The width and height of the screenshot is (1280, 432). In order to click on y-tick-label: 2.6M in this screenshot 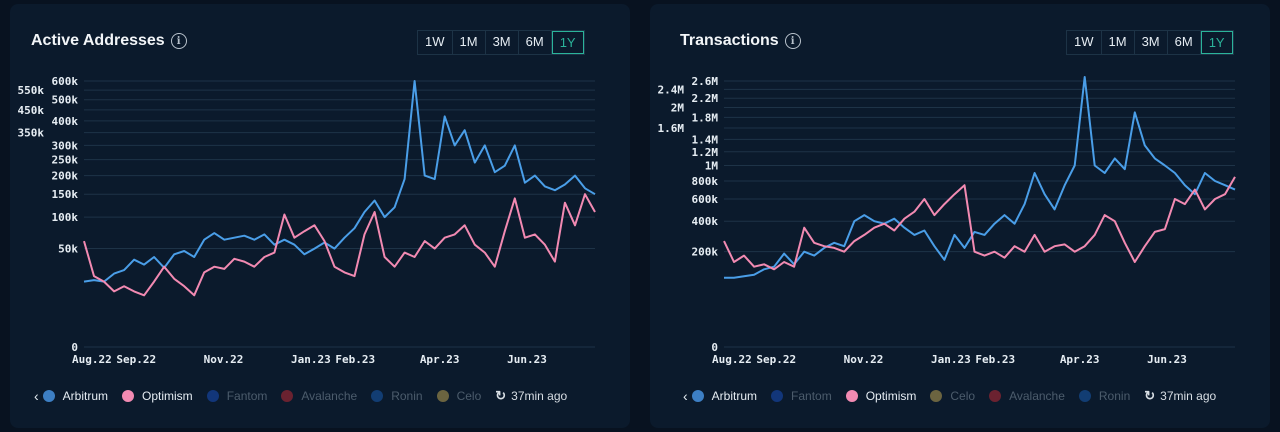, I will do `click(705, 81)`.